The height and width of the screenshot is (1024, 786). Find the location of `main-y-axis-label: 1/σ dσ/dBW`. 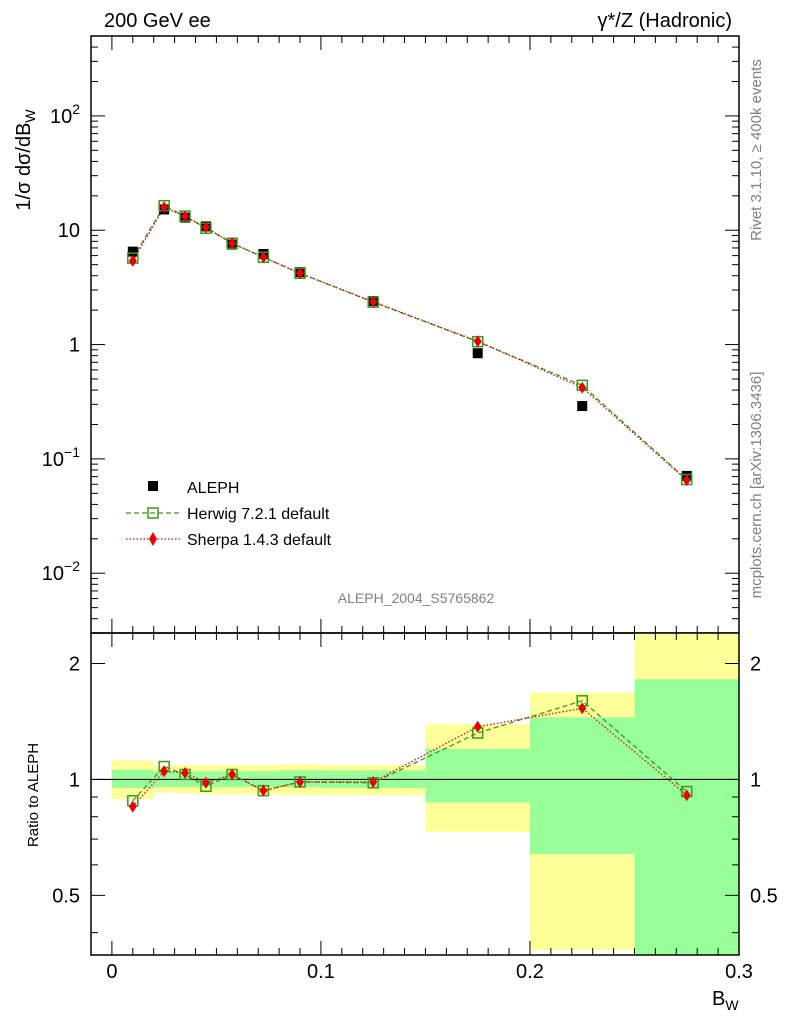

main-y-axis-label: 1/σ dσ/dBW is located at coordinates (25, 160).